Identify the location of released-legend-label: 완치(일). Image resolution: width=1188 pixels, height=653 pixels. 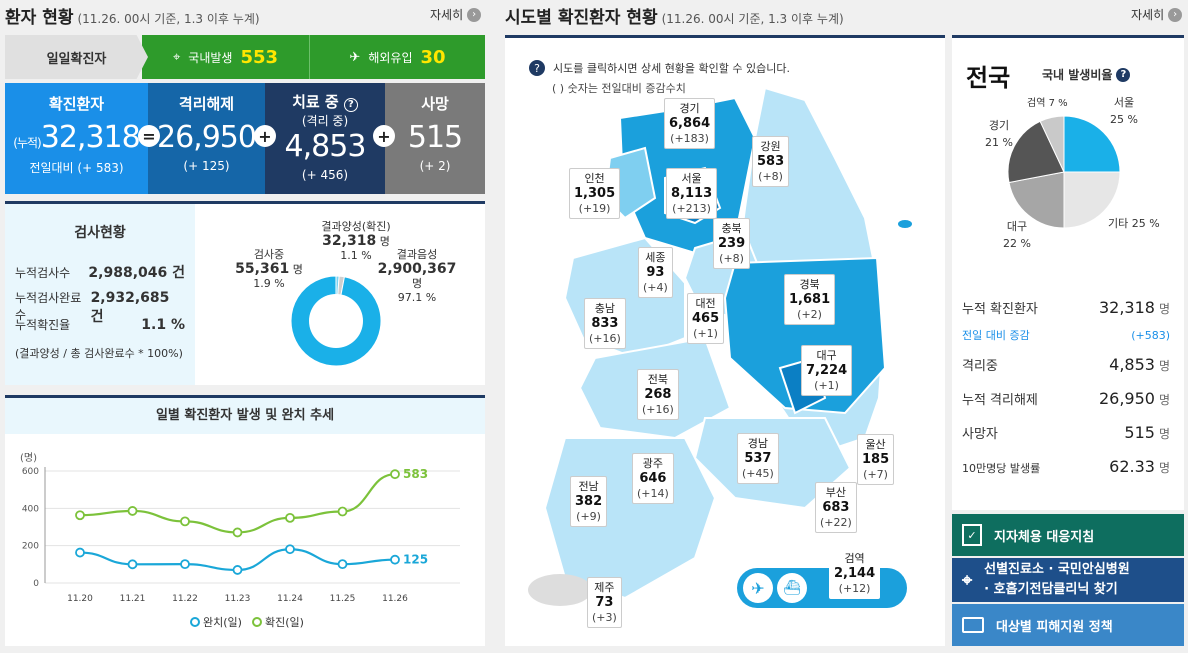
(222, 622).